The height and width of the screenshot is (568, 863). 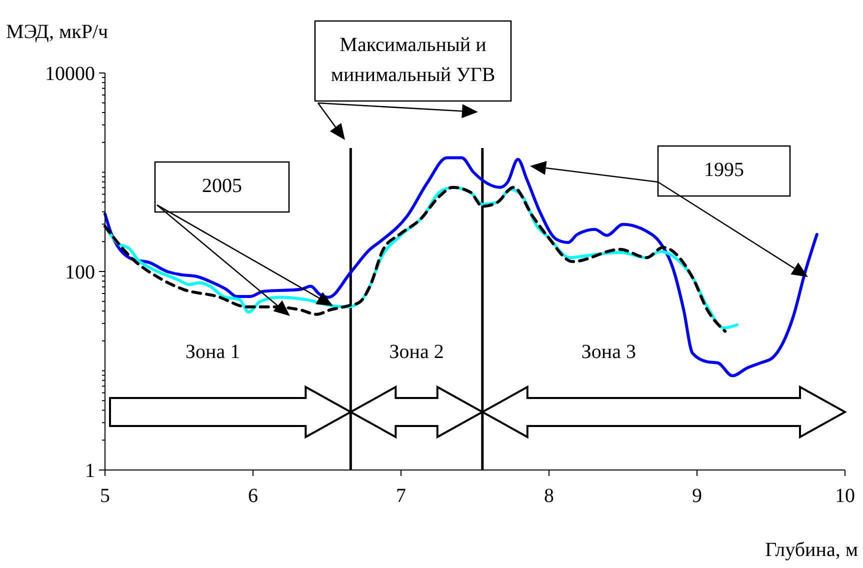 I want to click on x-tick-label: 9, so click(x=697, y=496).